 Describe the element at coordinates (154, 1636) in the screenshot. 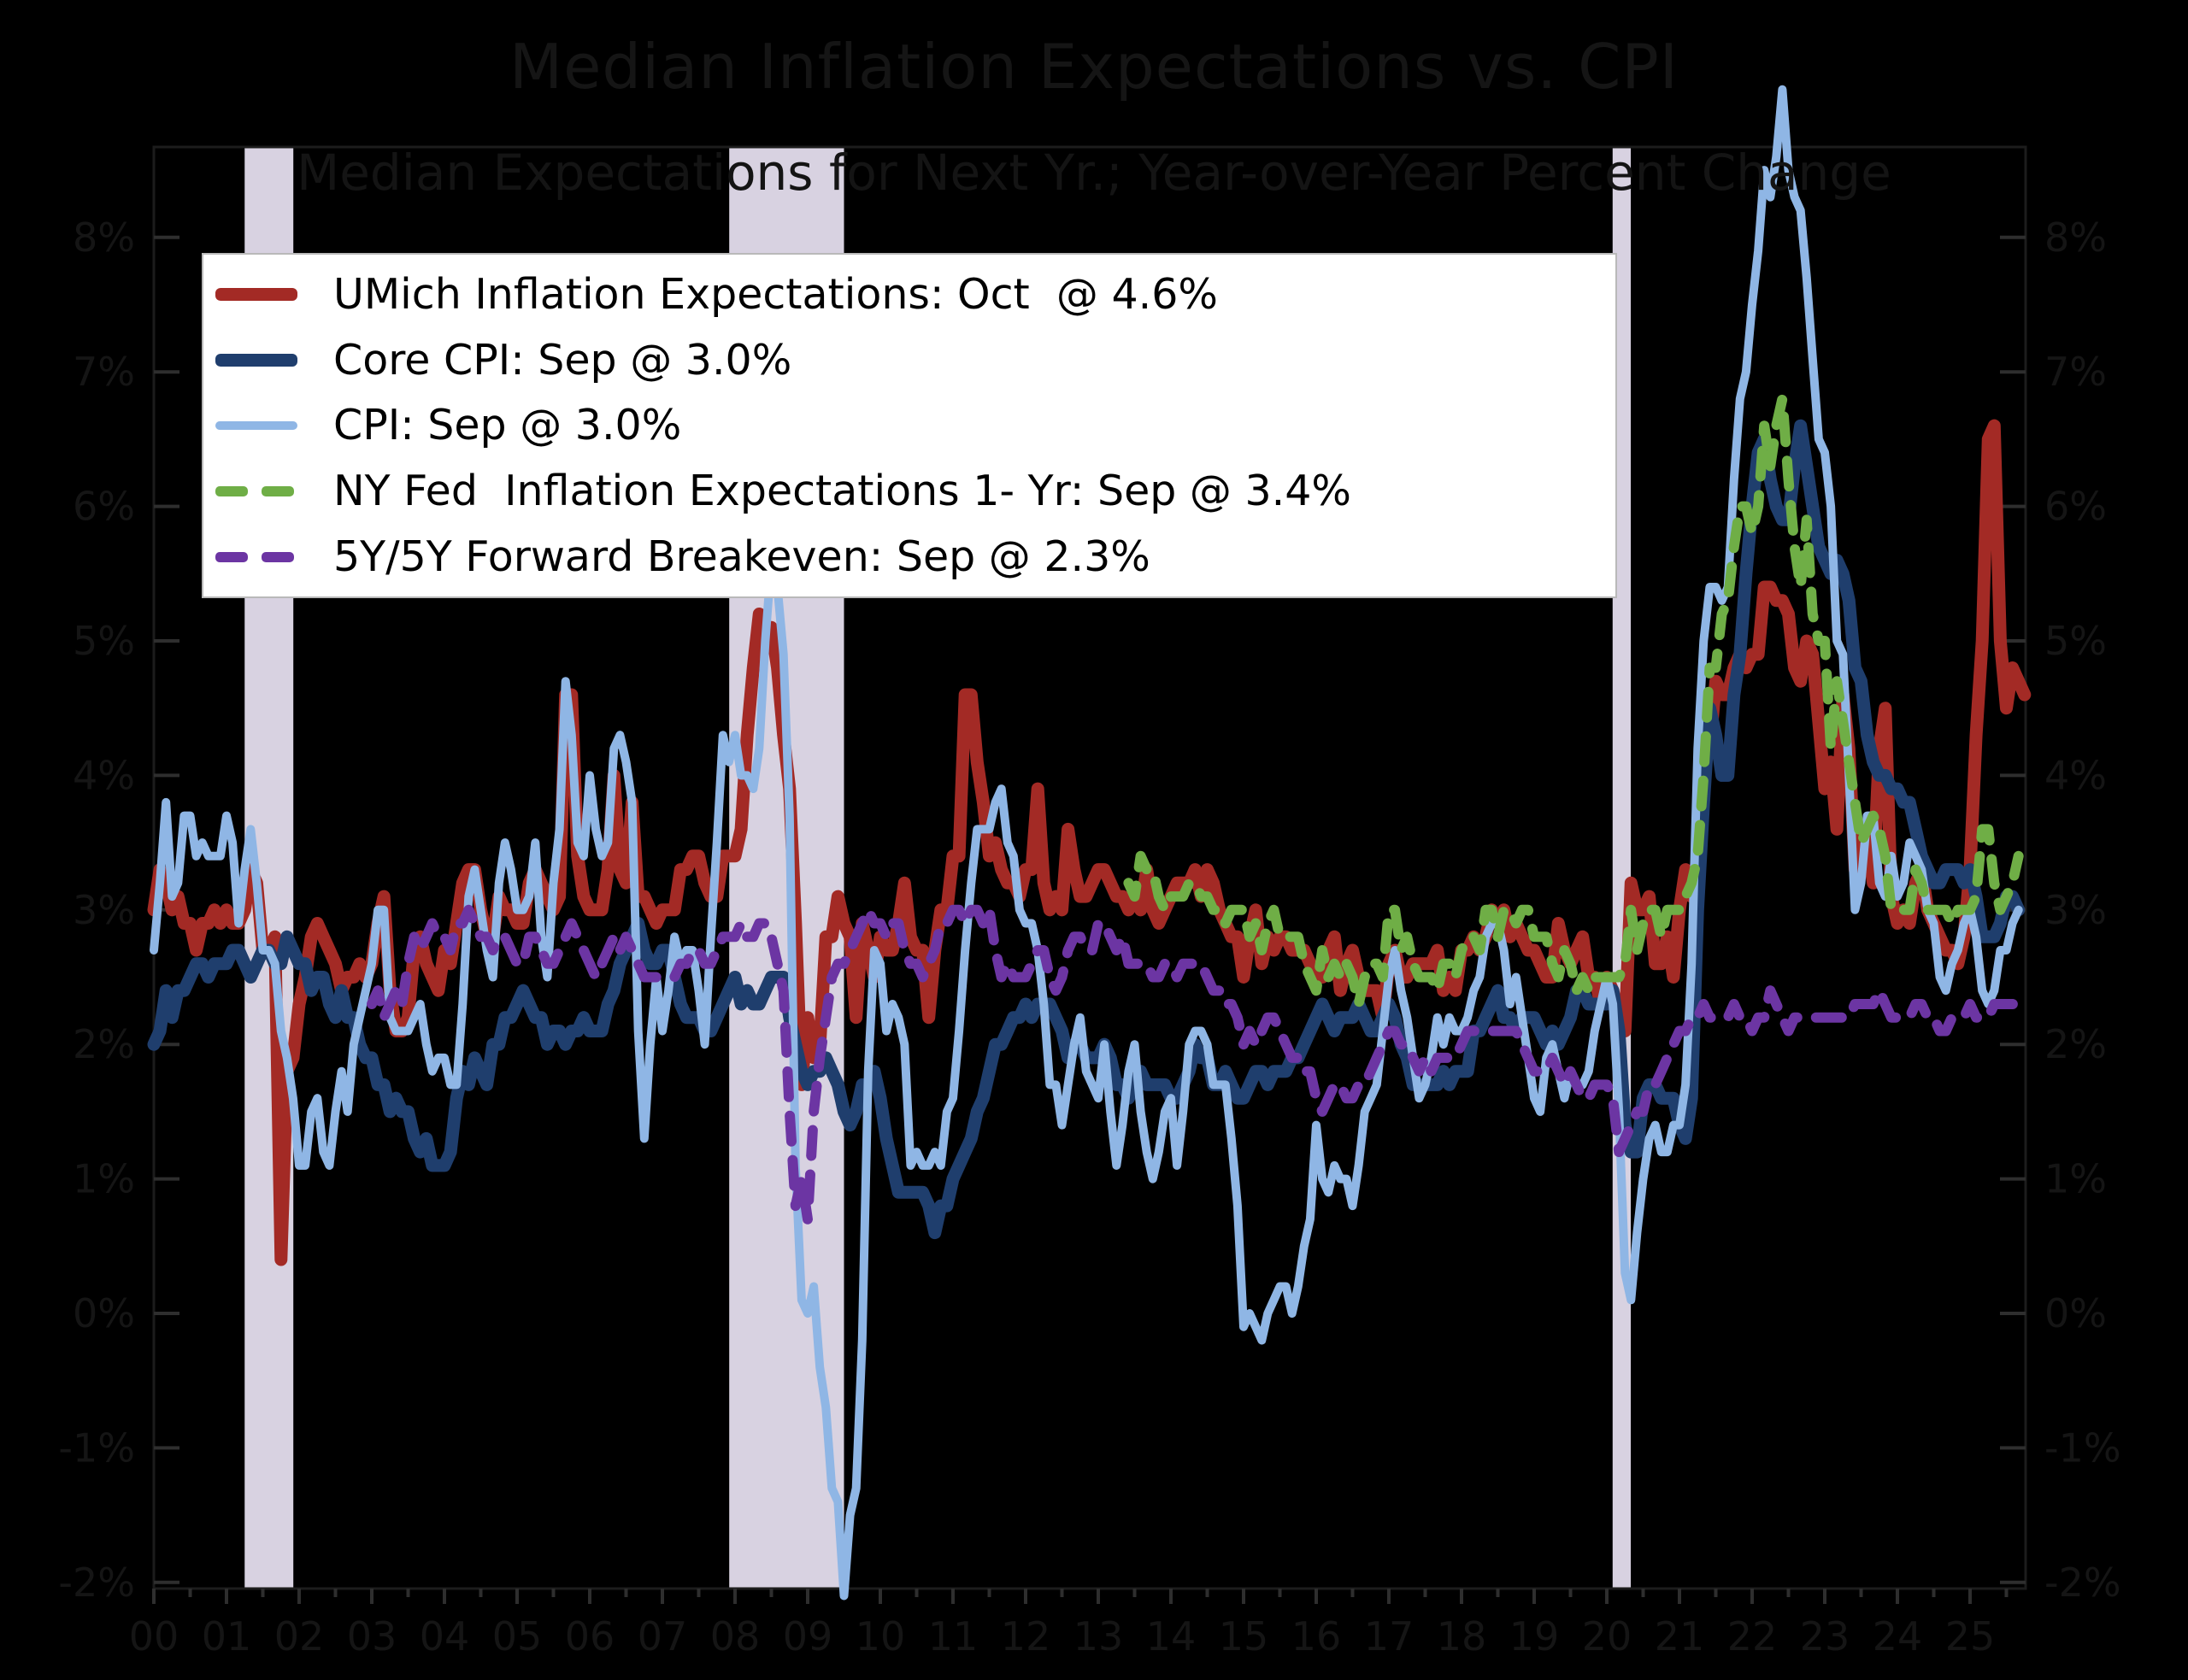

I see `x-axis-label: 00` at that location.